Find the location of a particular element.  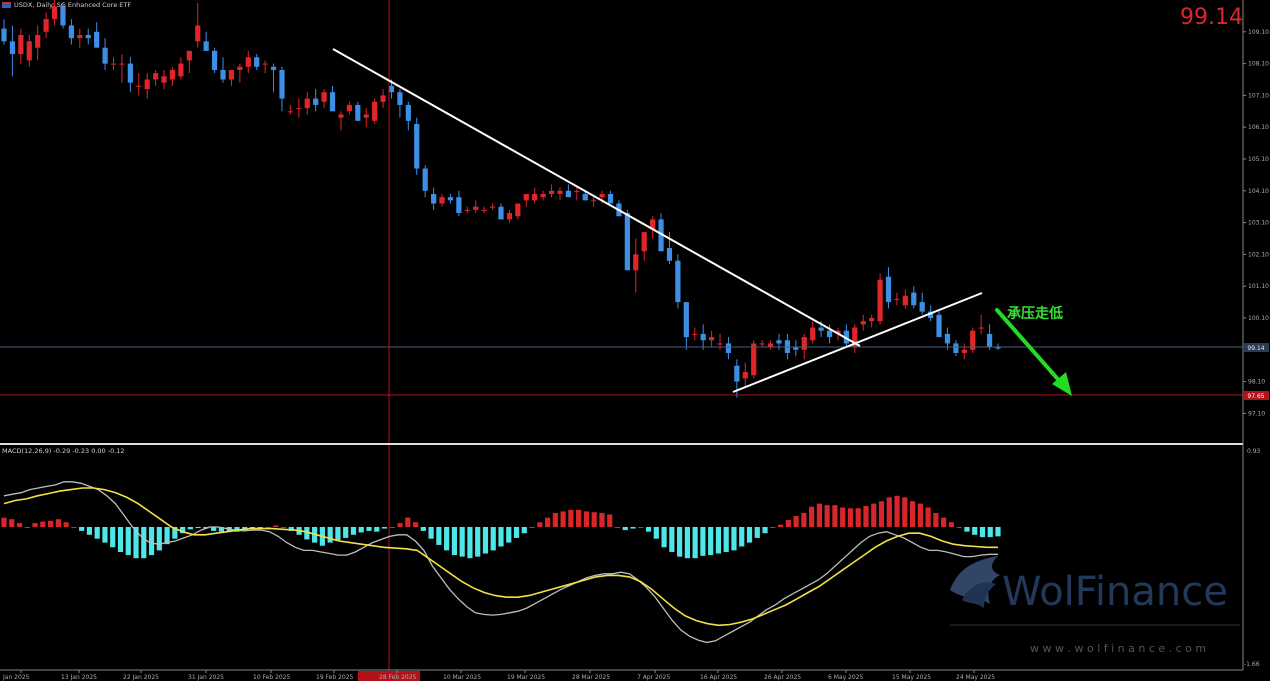

current-price-tag is located at coordinates (1256, 347).